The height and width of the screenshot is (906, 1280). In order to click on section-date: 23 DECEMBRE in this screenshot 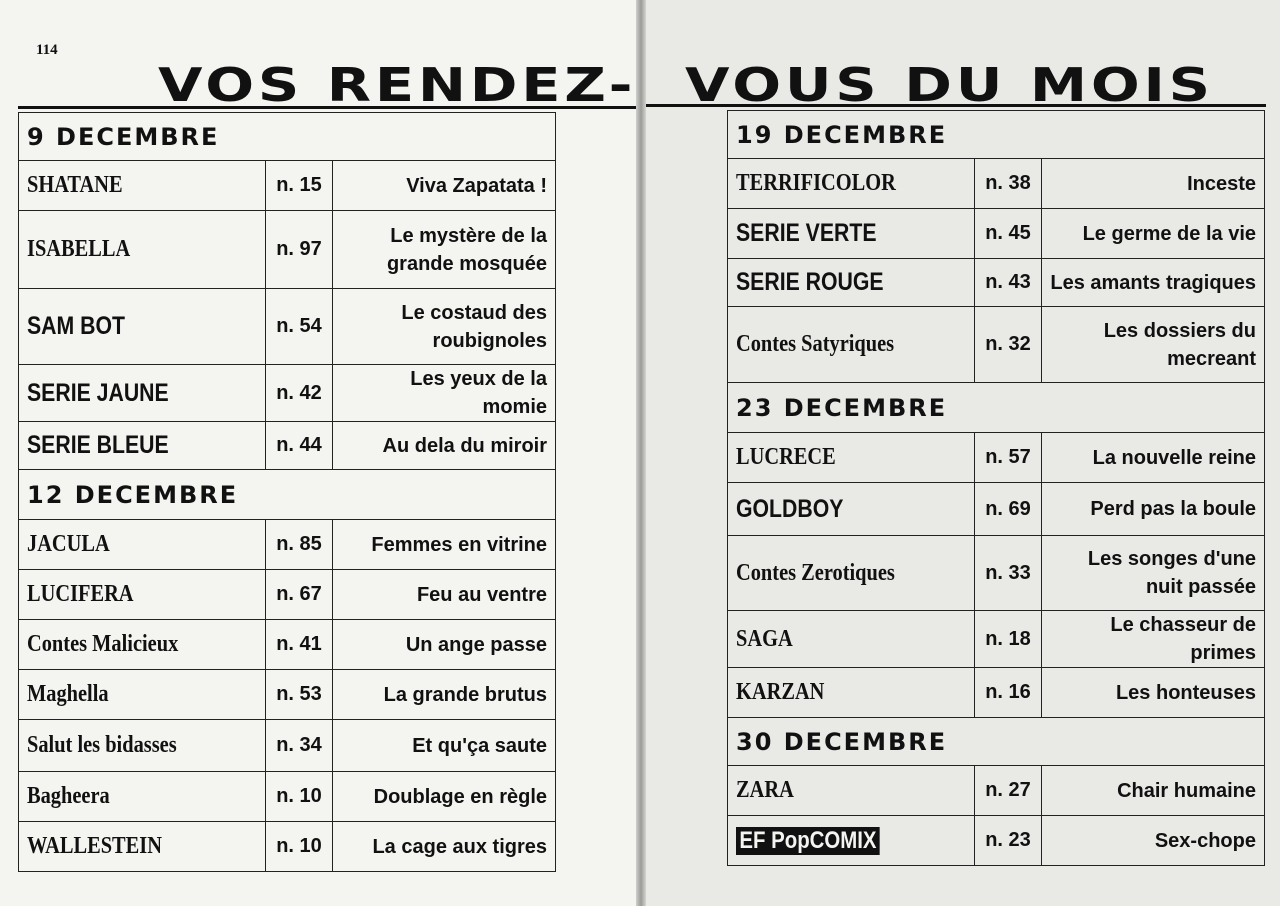, I will do `click(996, 407)`.